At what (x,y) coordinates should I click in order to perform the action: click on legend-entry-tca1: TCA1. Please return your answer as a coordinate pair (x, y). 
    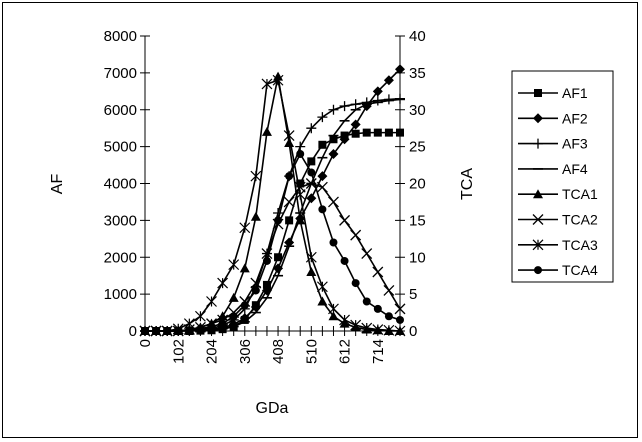
    Looking at the image, I should click on (558, 194).